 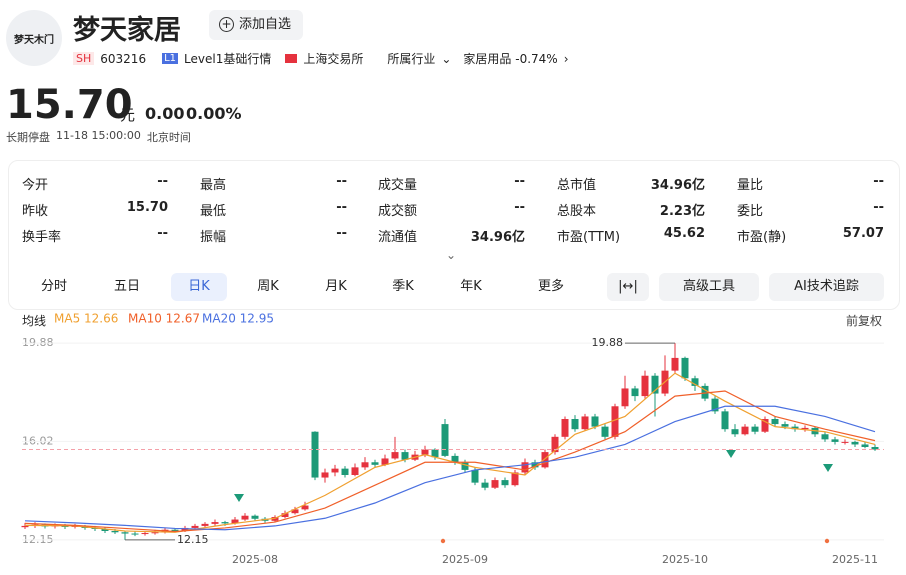 I want to click on x-tick-label: 2025-08, so click(x=255, y=559).